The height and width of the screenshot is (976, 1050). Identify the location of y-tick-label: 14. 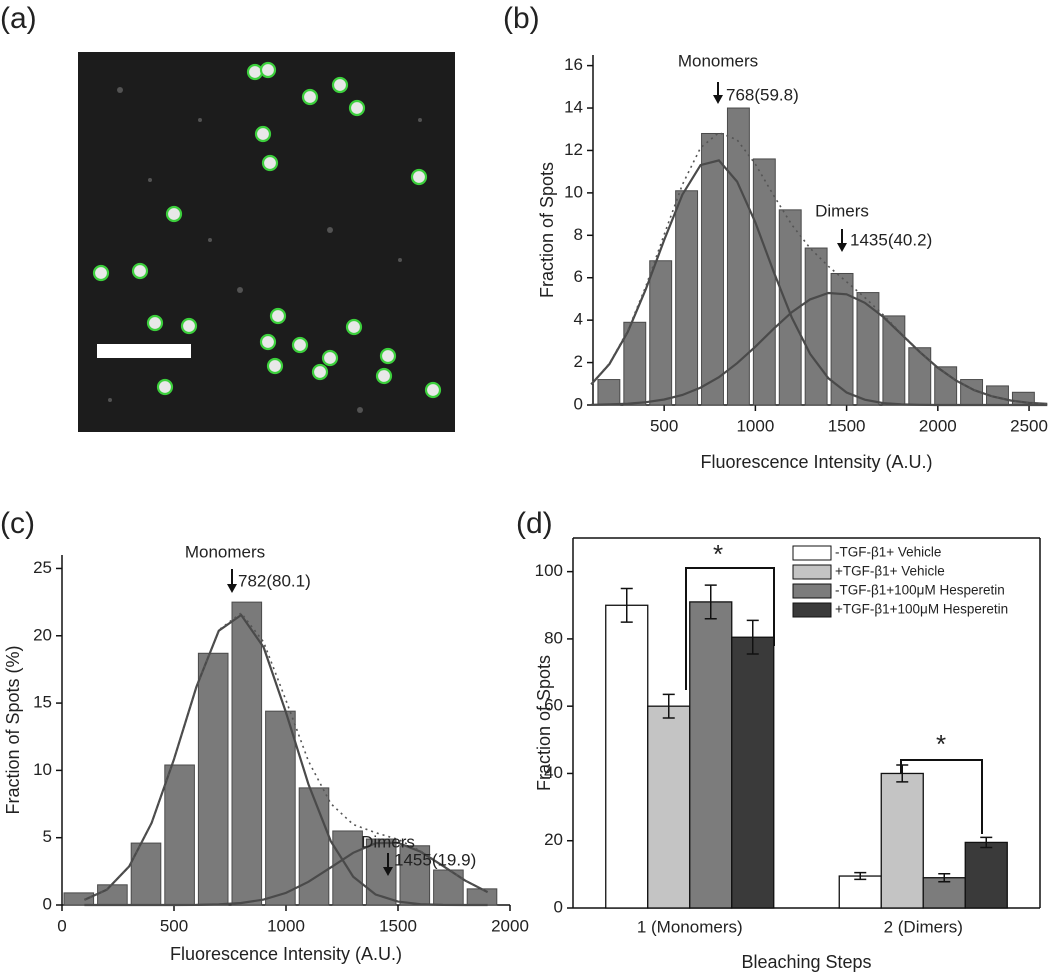
(573, 107).